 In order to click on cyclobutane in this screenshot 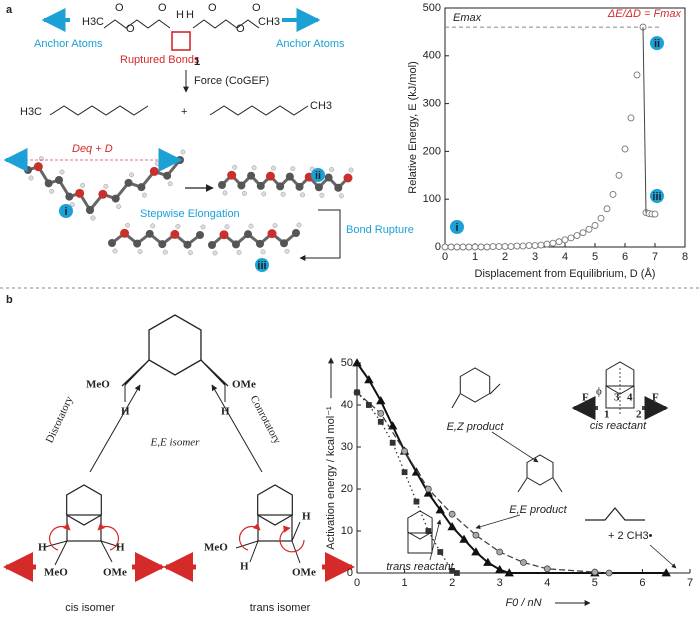, I will do `click(181, 41)`.